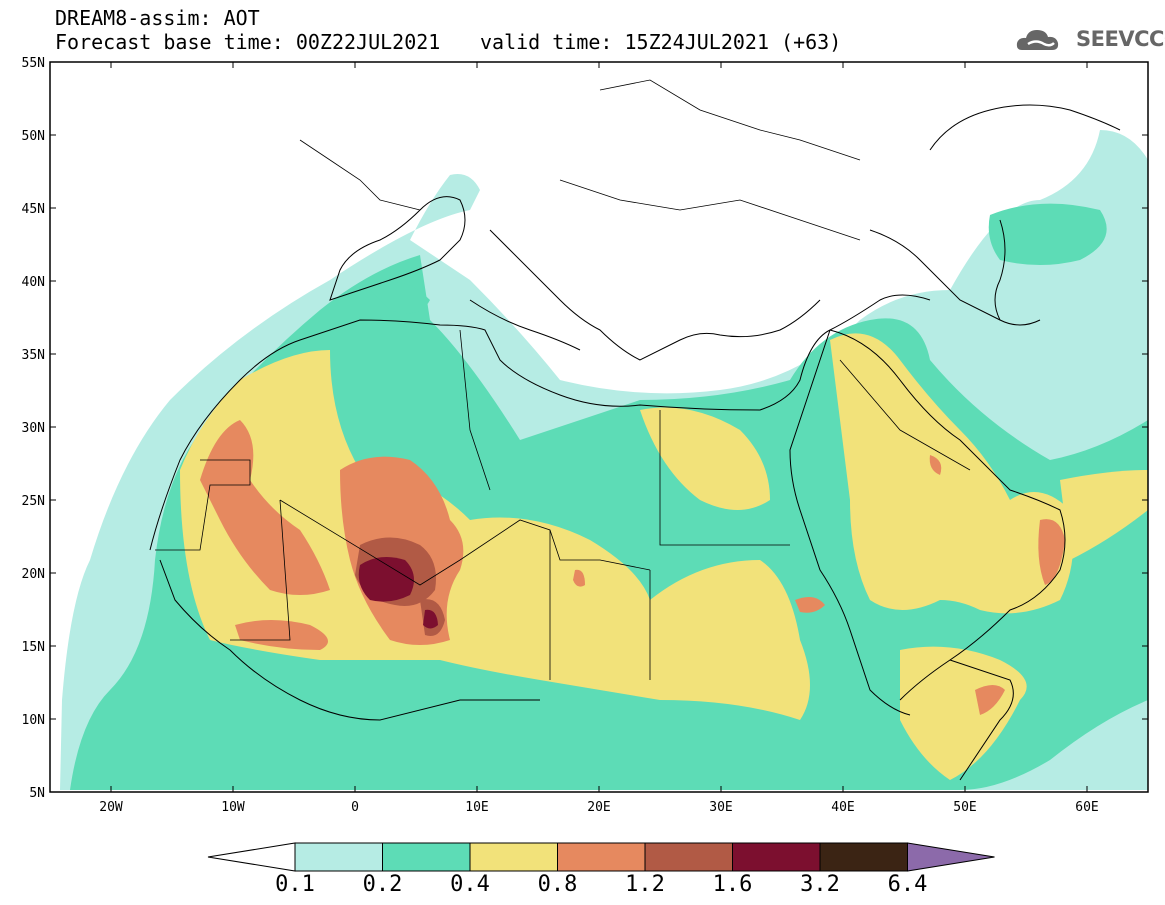 This screenshot has width=1165, height=905. What do you see at coordinates (33, 428) in the screenshot?
I see `lat-tick-label: 30N` at bounding box center [33, 428].